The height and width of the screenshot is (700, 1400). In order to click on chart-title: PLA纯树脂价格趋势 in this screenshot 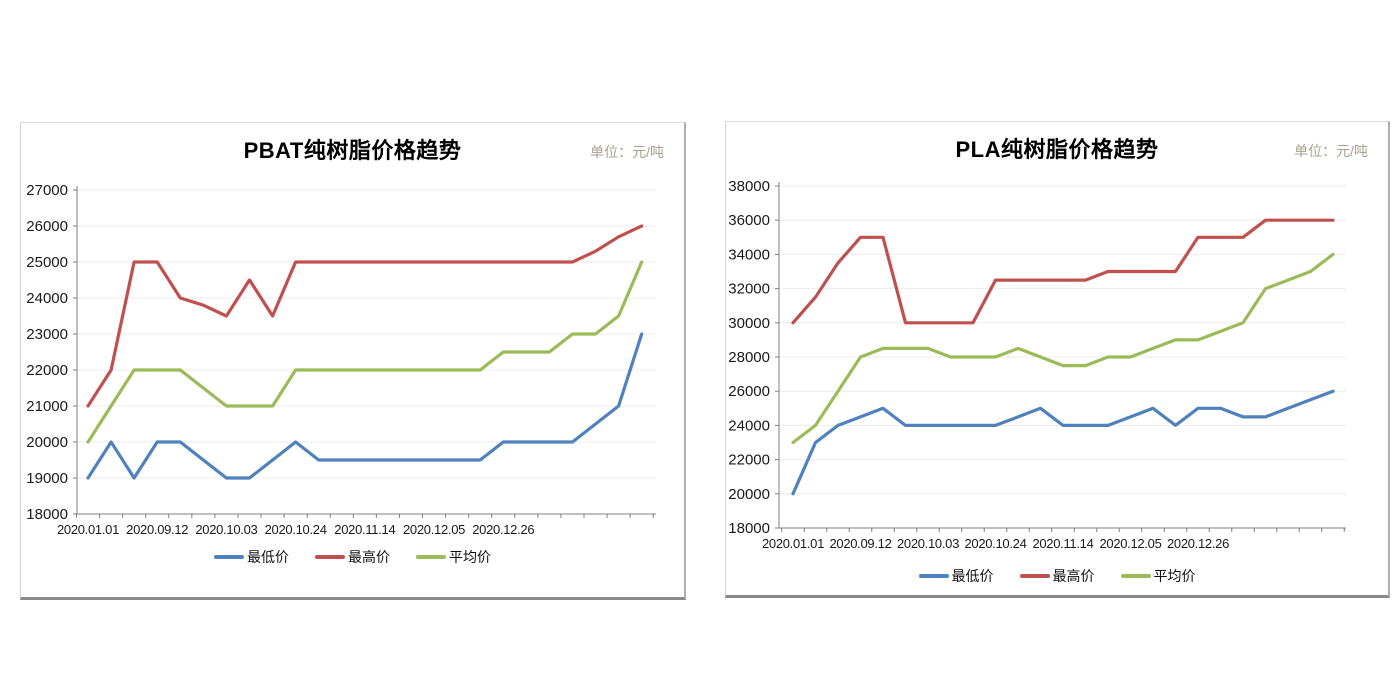, I will do `click(1057, 149)`.